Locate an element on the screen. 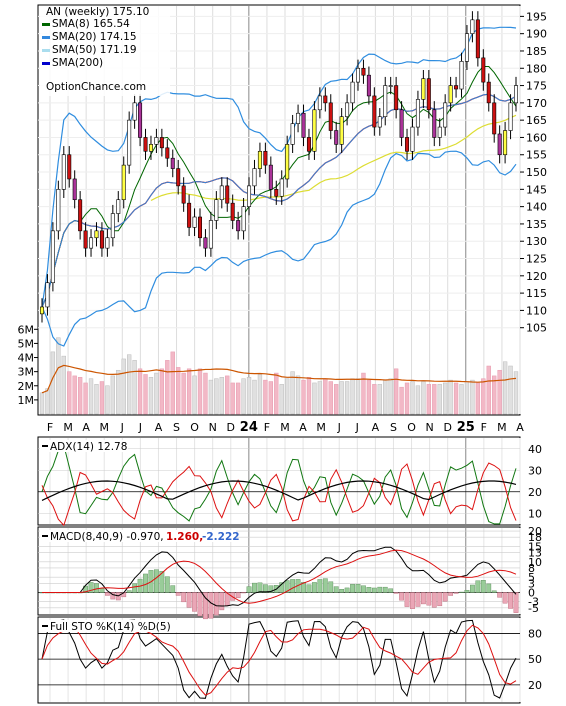  macd-lines is located at coordinates (279, 576).